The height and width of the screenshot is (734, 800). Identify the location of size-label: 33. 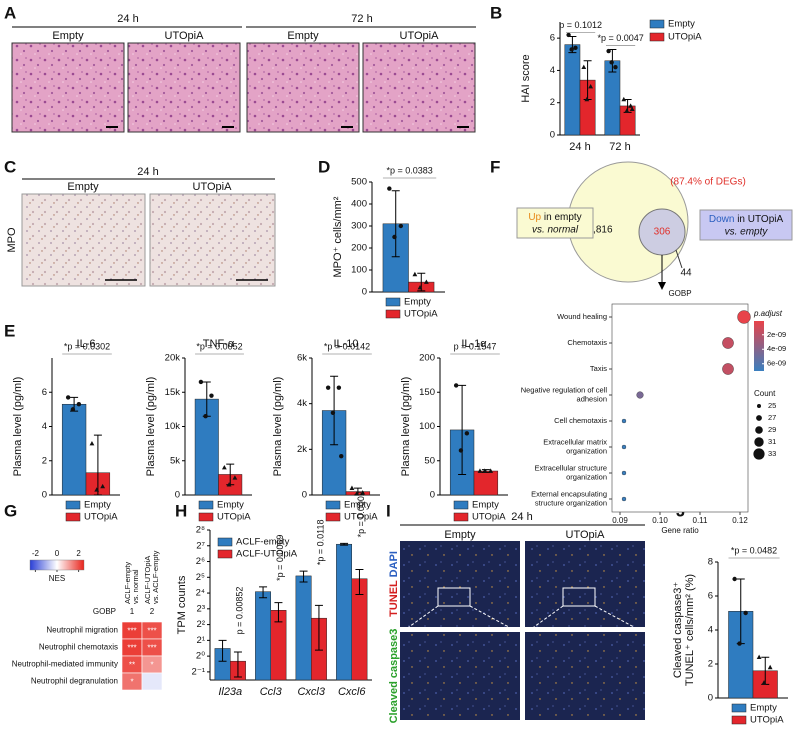
(772, 453).